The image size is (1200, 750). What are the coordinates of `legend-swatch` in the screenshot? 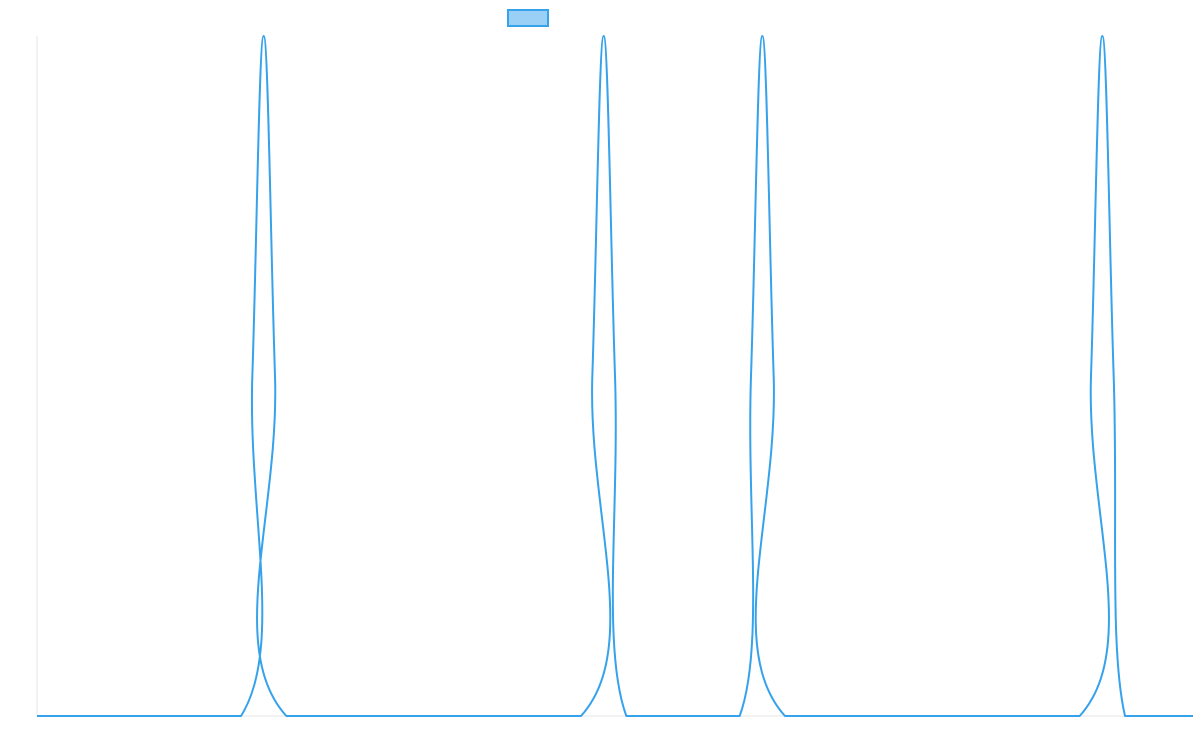 It's located at (528, 18).